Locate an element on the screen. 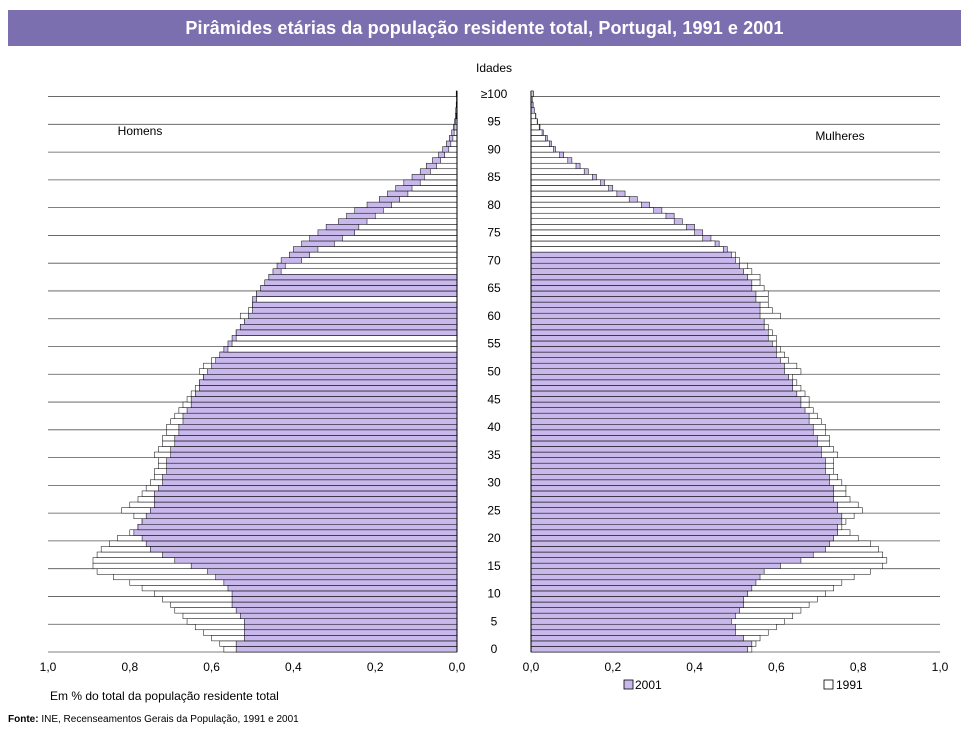 This screenshot has width=969, height=735. x-tick-label-left: 0,6 is located at coordinates (211, 667).